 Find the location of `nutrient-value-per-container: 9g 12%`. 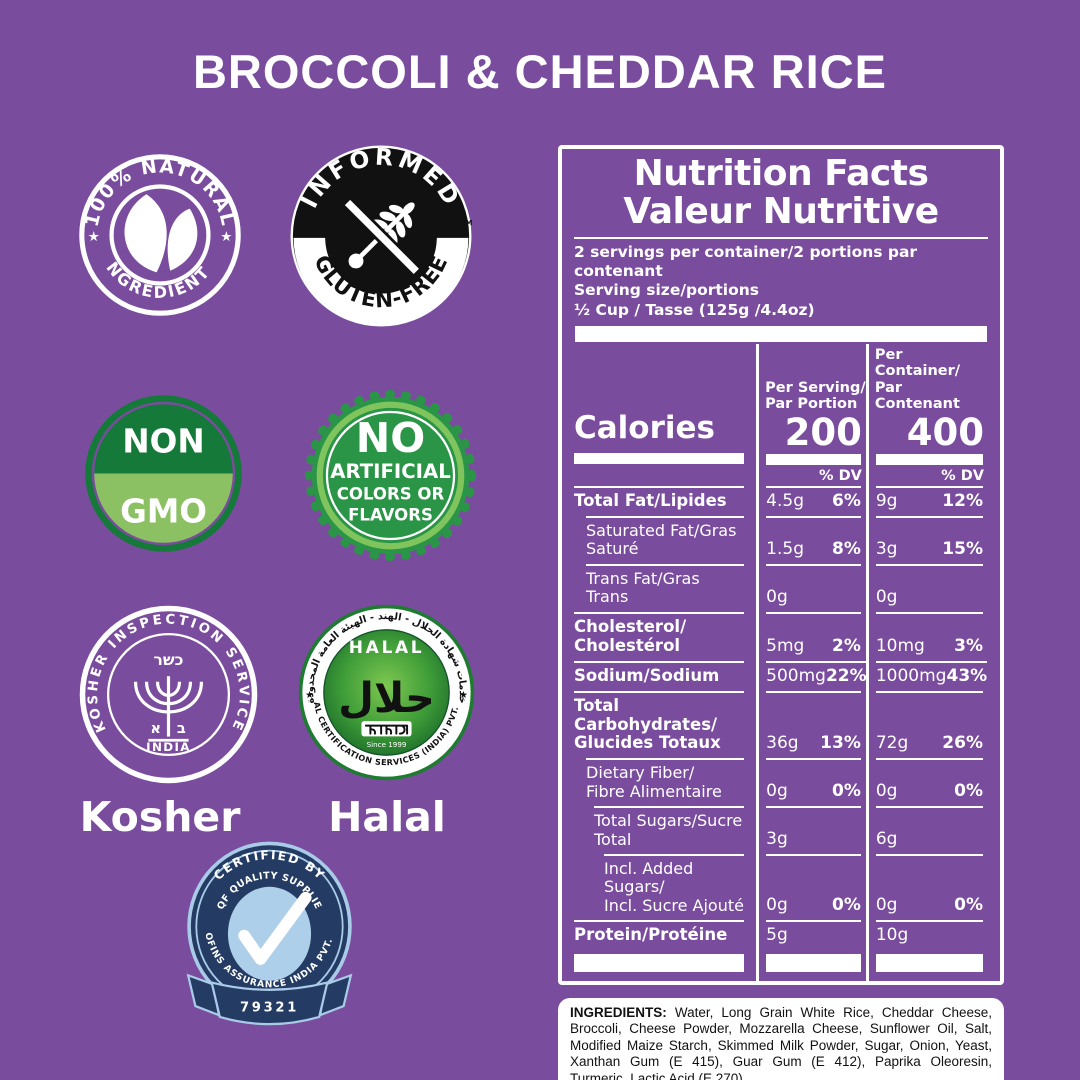

nutrient-value-per-container: 9g 12% is located at coordinates (926, 501).